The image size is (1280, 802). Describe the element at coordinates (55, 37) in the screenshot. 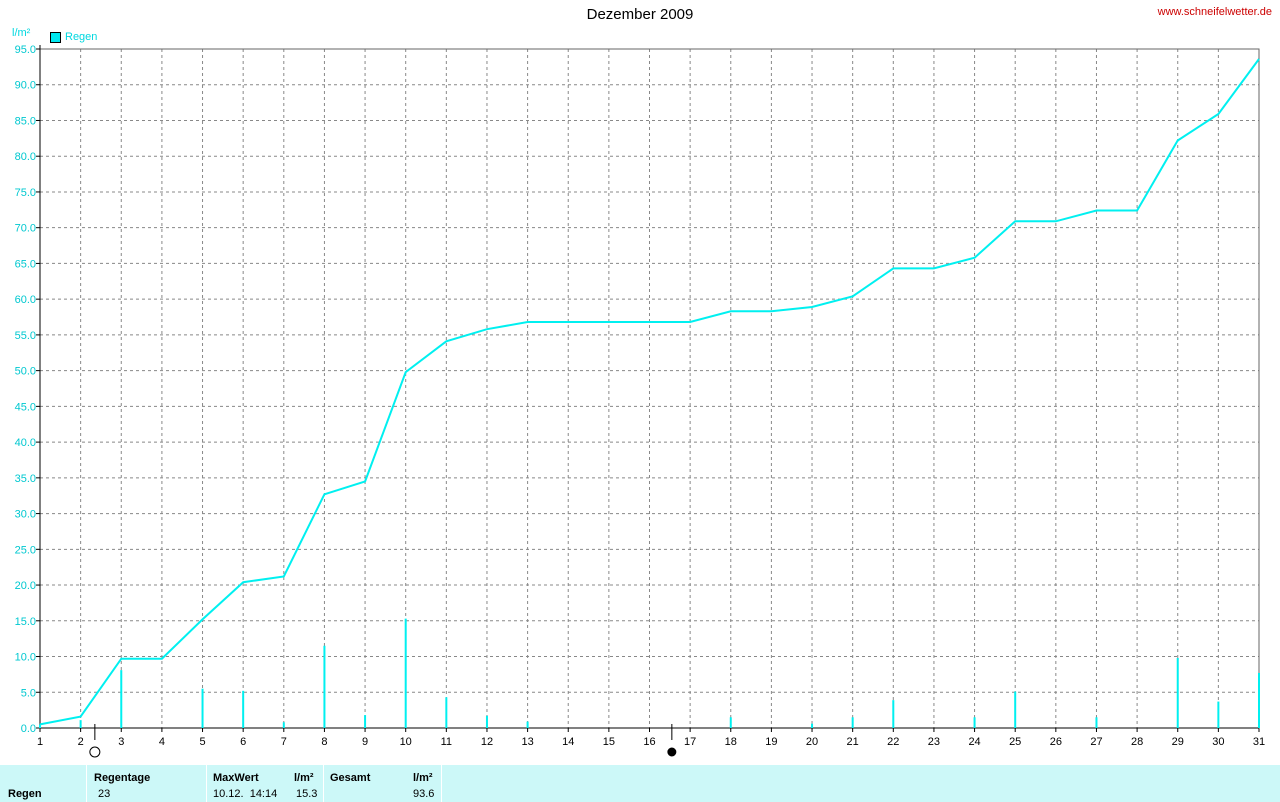

I see `legend-swatch` at that location.